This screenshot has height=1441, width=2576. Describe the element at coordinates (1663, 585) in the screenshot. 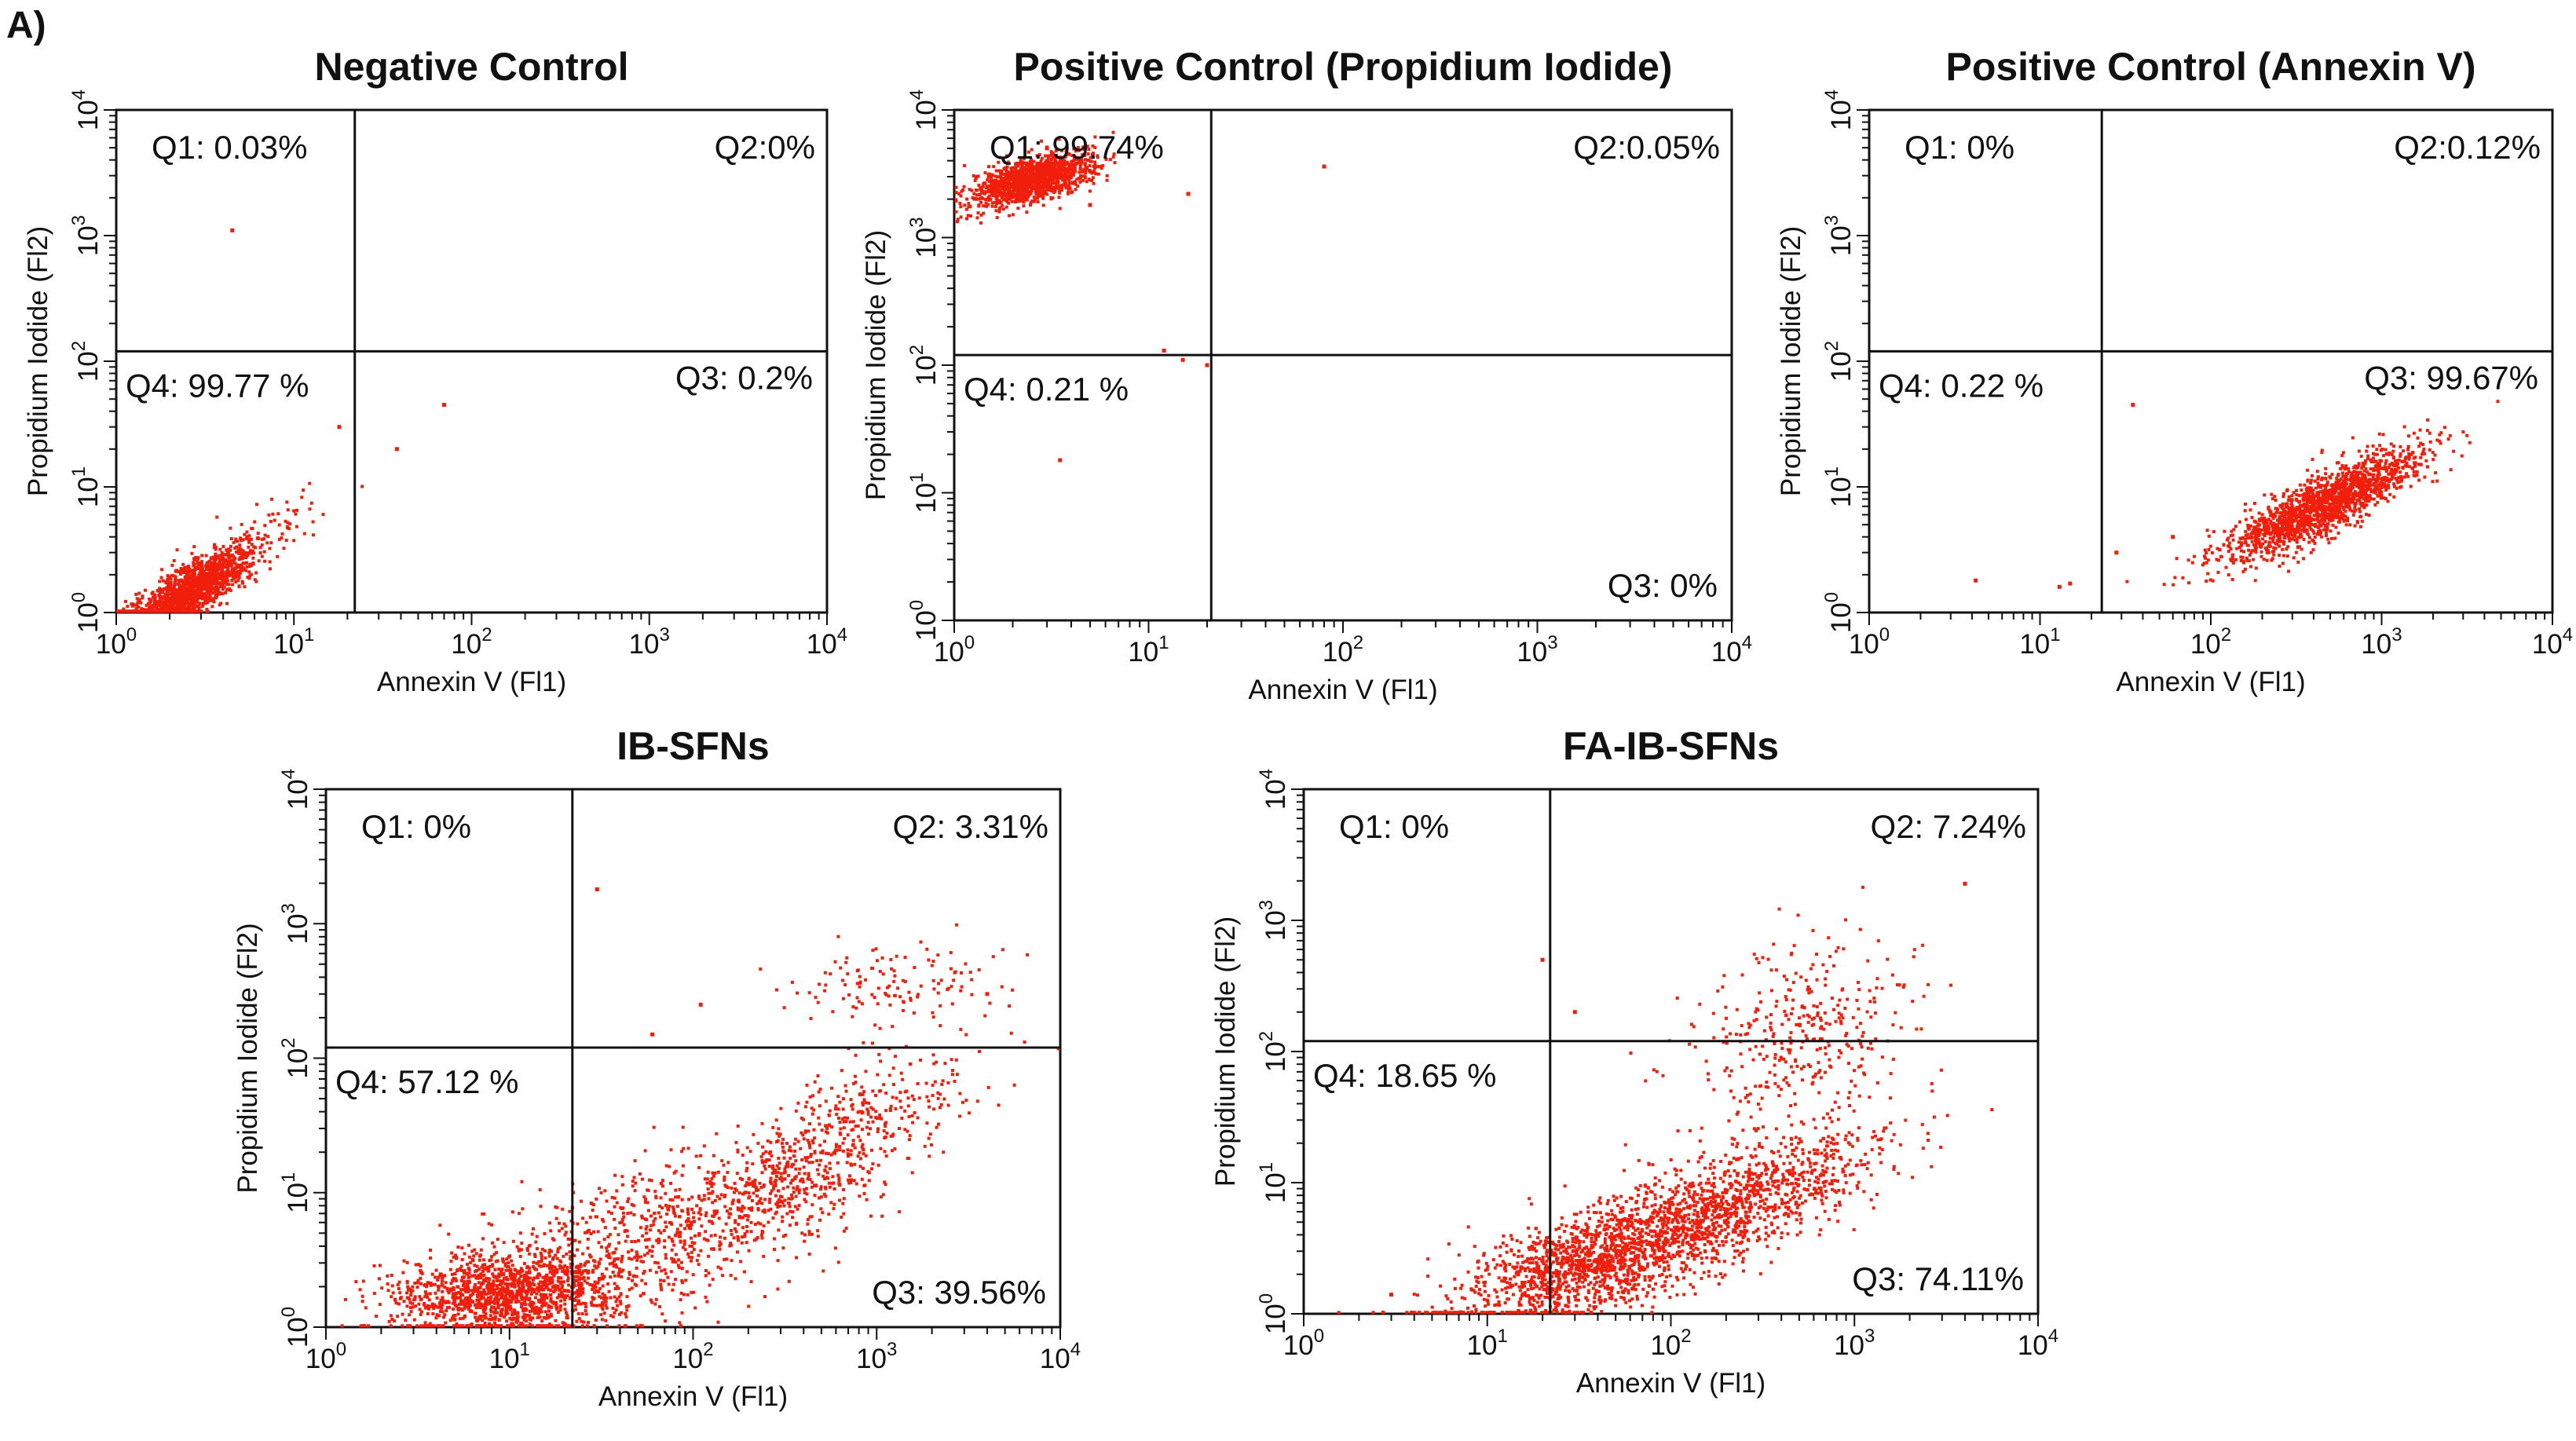

I see `quadrant-label-q3: Q3: 0%` at that location.